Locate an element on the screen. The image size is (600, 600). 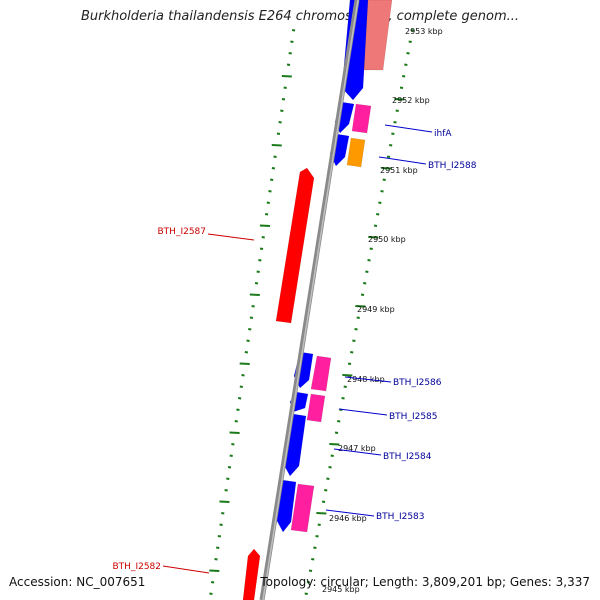
tick-label: 2951 kbp is located at coordinates (399, 170).